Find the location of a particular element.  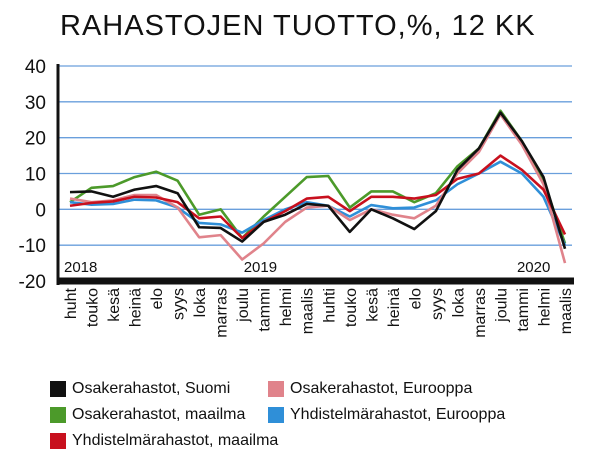

legend-item: Osakerahastot, Eurooppa is located at coordinates (370, 389).